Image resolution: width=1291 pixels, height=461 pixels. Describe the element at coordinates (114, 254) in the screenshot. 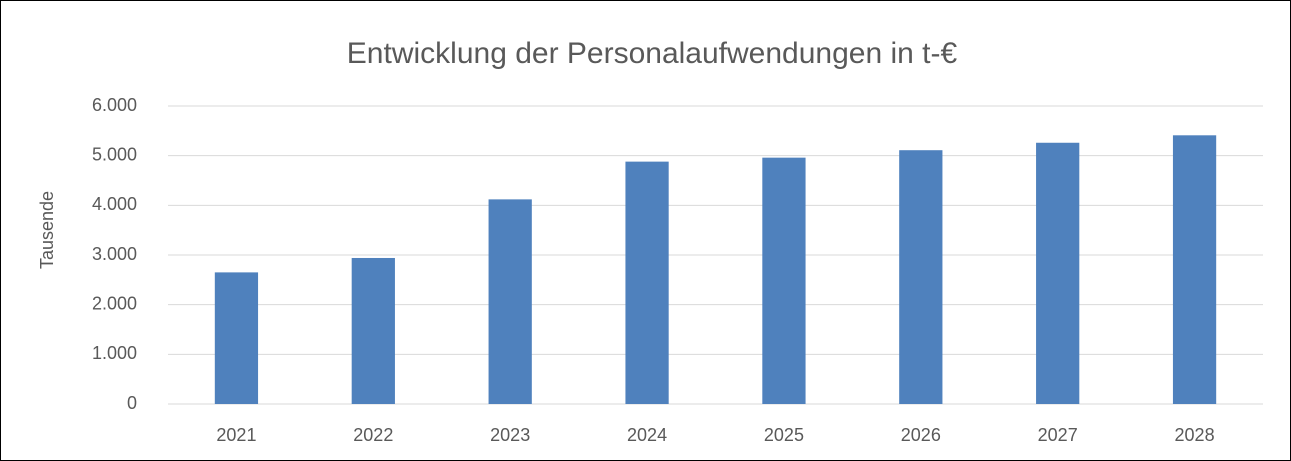

I see `y-tick-label: 3.000` at that location.